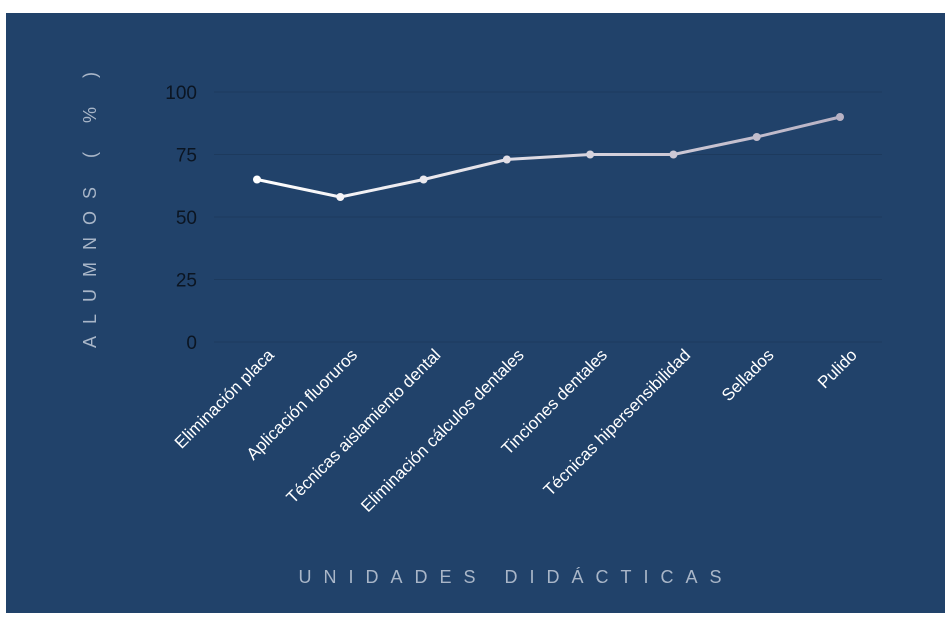 The width and height of the screenshot is (952, 619). I want to click on y-tick-label: 75, so click(186, 156).